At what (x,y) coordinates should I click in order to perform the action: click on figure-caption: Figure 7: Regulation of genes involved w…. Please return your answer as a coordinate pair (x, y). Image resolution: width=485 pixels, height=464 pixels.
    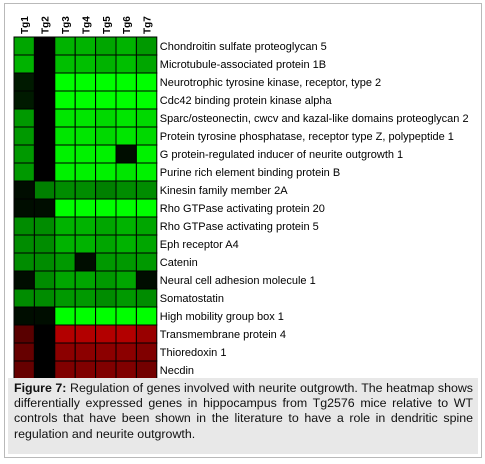
    Looking at the image, I should click on (243, 411).